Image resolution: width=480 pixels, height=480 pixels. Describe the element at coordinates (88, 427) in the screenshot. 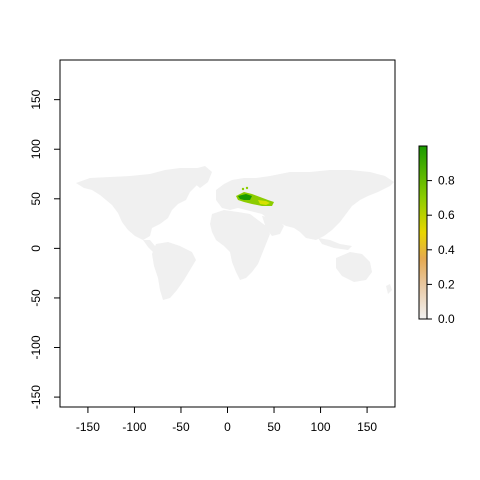

I see `x-tick-label: -150` at that location.